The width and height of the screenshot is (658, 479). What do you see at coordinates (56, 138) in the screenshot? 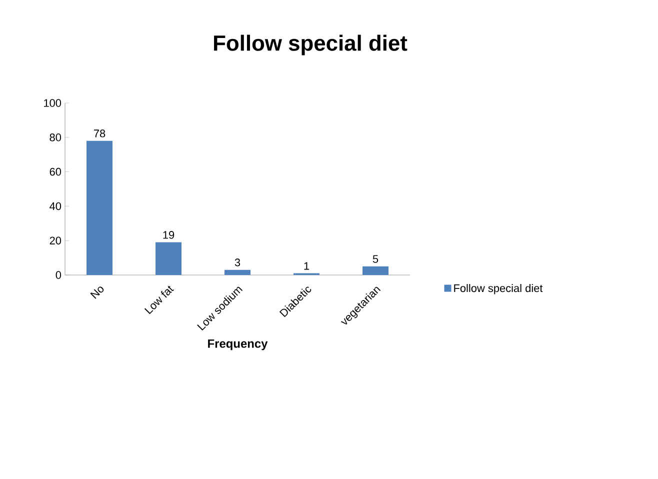
I see `y-tick-label: 80` at bounding box center [56, 138].